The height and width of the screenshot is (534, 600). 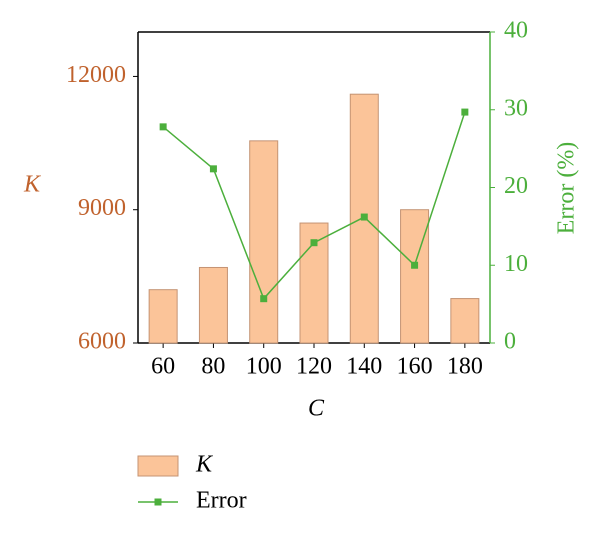 What do you see at coordinates (516, 31) in the screenshot?
I see `y2-tick-label: 40` at bounding box center [516, 31].